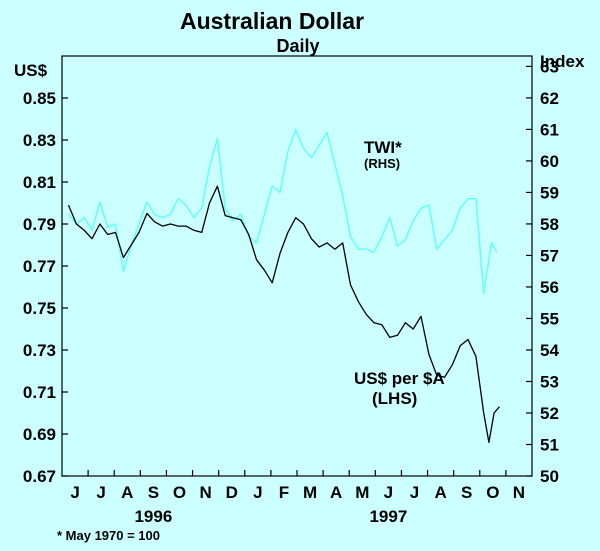 The width and height of the screenshot is (600, 551). What do you see at coordinates (232, 492) in the screenshot?
I see `x-month-label: D` at bounding box center [232, 492].